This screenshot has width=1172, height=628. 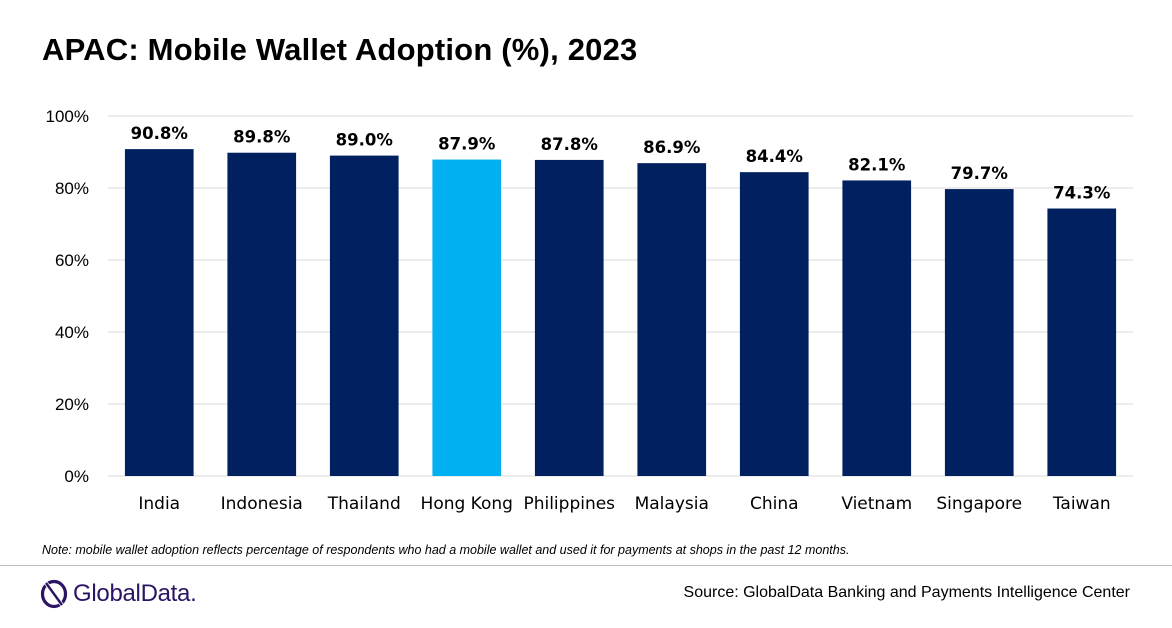 I want to click on y-tick-label: 0%, so click(x=76, y=476).